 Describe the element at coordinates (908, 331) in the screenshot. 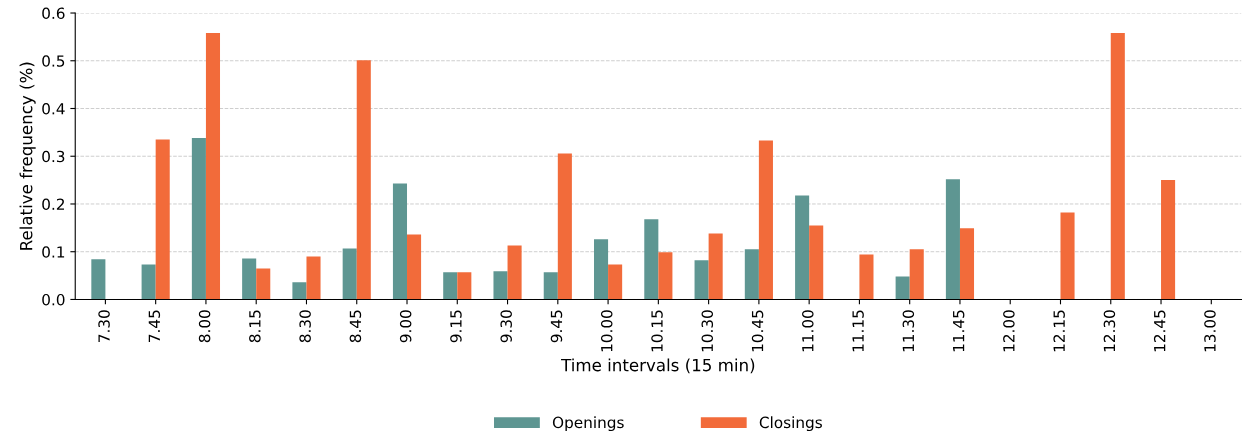

I see `x-tick-label: 11.30` at that location.